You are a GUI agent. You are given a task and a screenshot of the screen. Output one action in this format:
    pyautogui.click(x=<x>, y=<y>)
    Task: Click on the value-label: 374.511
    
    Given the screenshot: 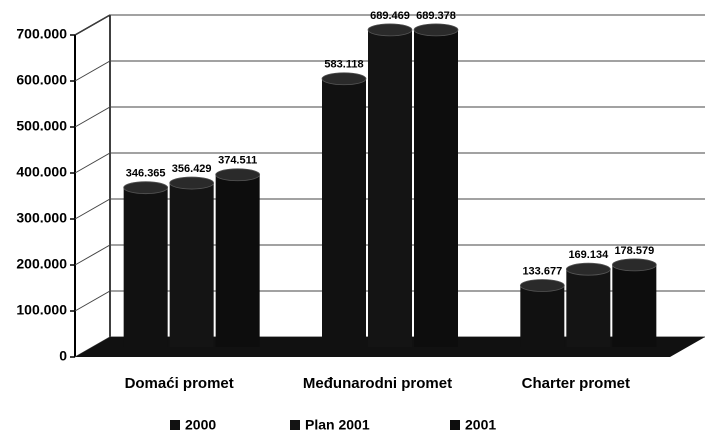 What is the action you would take?
    pyautogui.click(x=237, y=161)
    